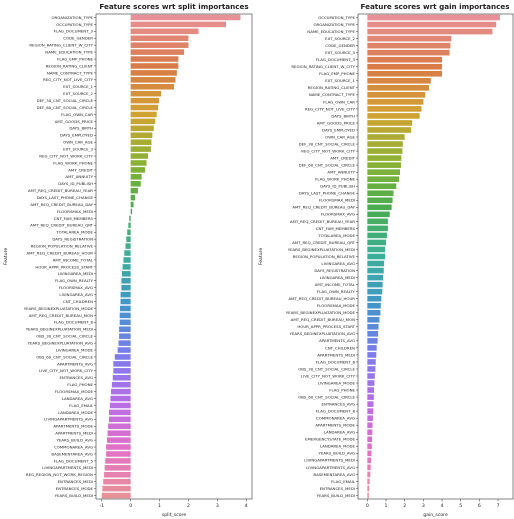 This screenshot has width=514, height=519. What do you see at coordinates (78, 149) in the screenshot?
I see `y-tick-label: EXT_SOURCE_3` at bounding box center [78, 149].